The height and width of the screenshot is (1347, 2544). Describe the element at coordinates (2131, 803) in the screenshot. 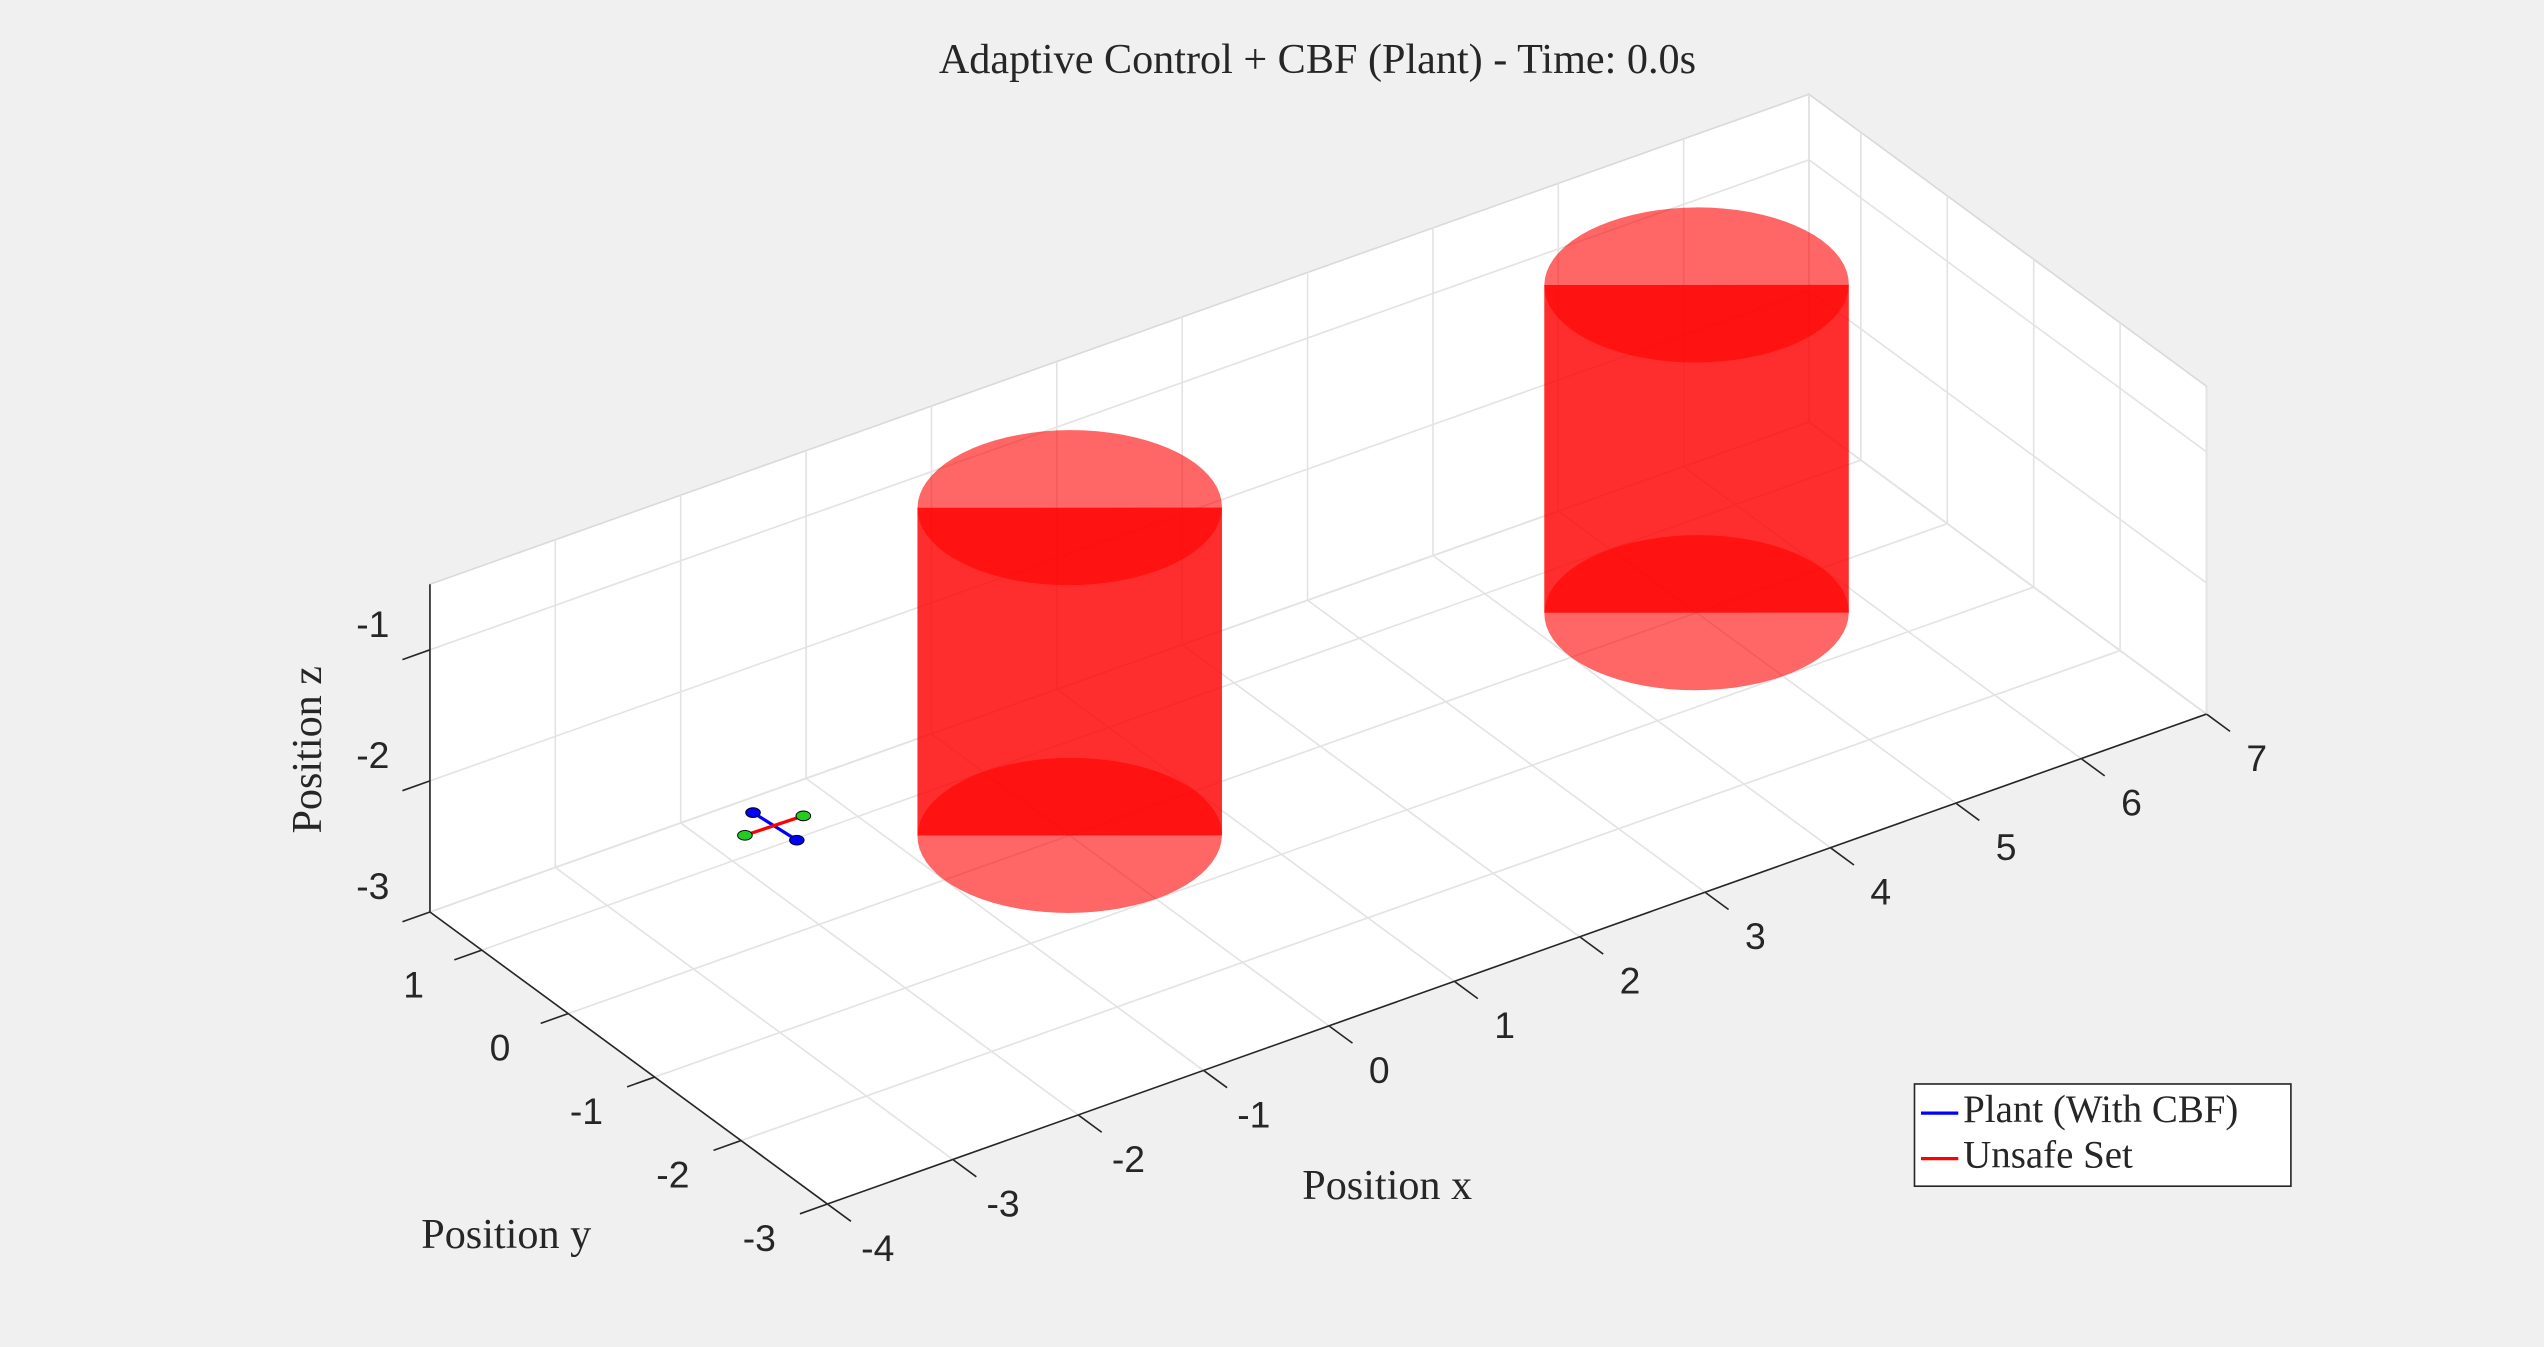

I see `x-tick-label: 6` at that location.